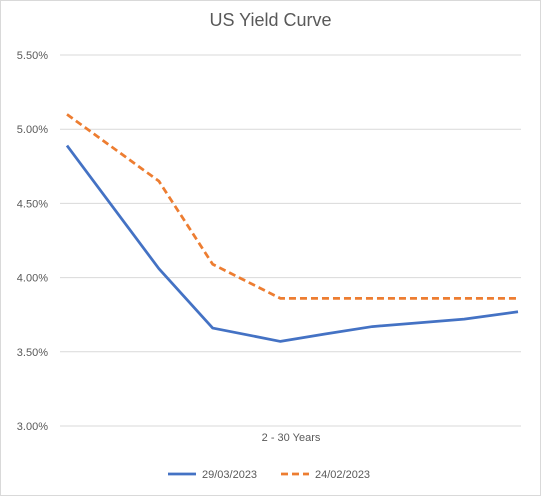  Describe the element at coordinates (342, 475) in the screenshot. I see `legend-label: 24/02/2023` at that location.